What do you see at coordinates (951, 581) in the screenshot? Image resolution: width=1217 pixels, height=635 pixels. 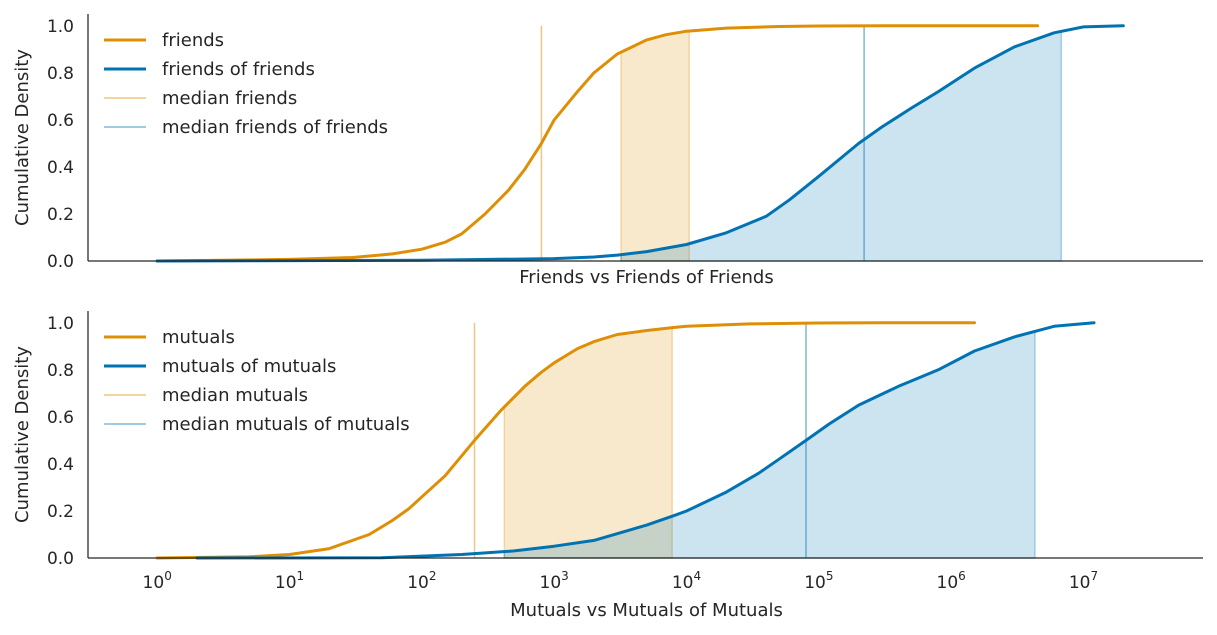 I see `x-tick-label: 10⁶` at bounding box center [951, 581].